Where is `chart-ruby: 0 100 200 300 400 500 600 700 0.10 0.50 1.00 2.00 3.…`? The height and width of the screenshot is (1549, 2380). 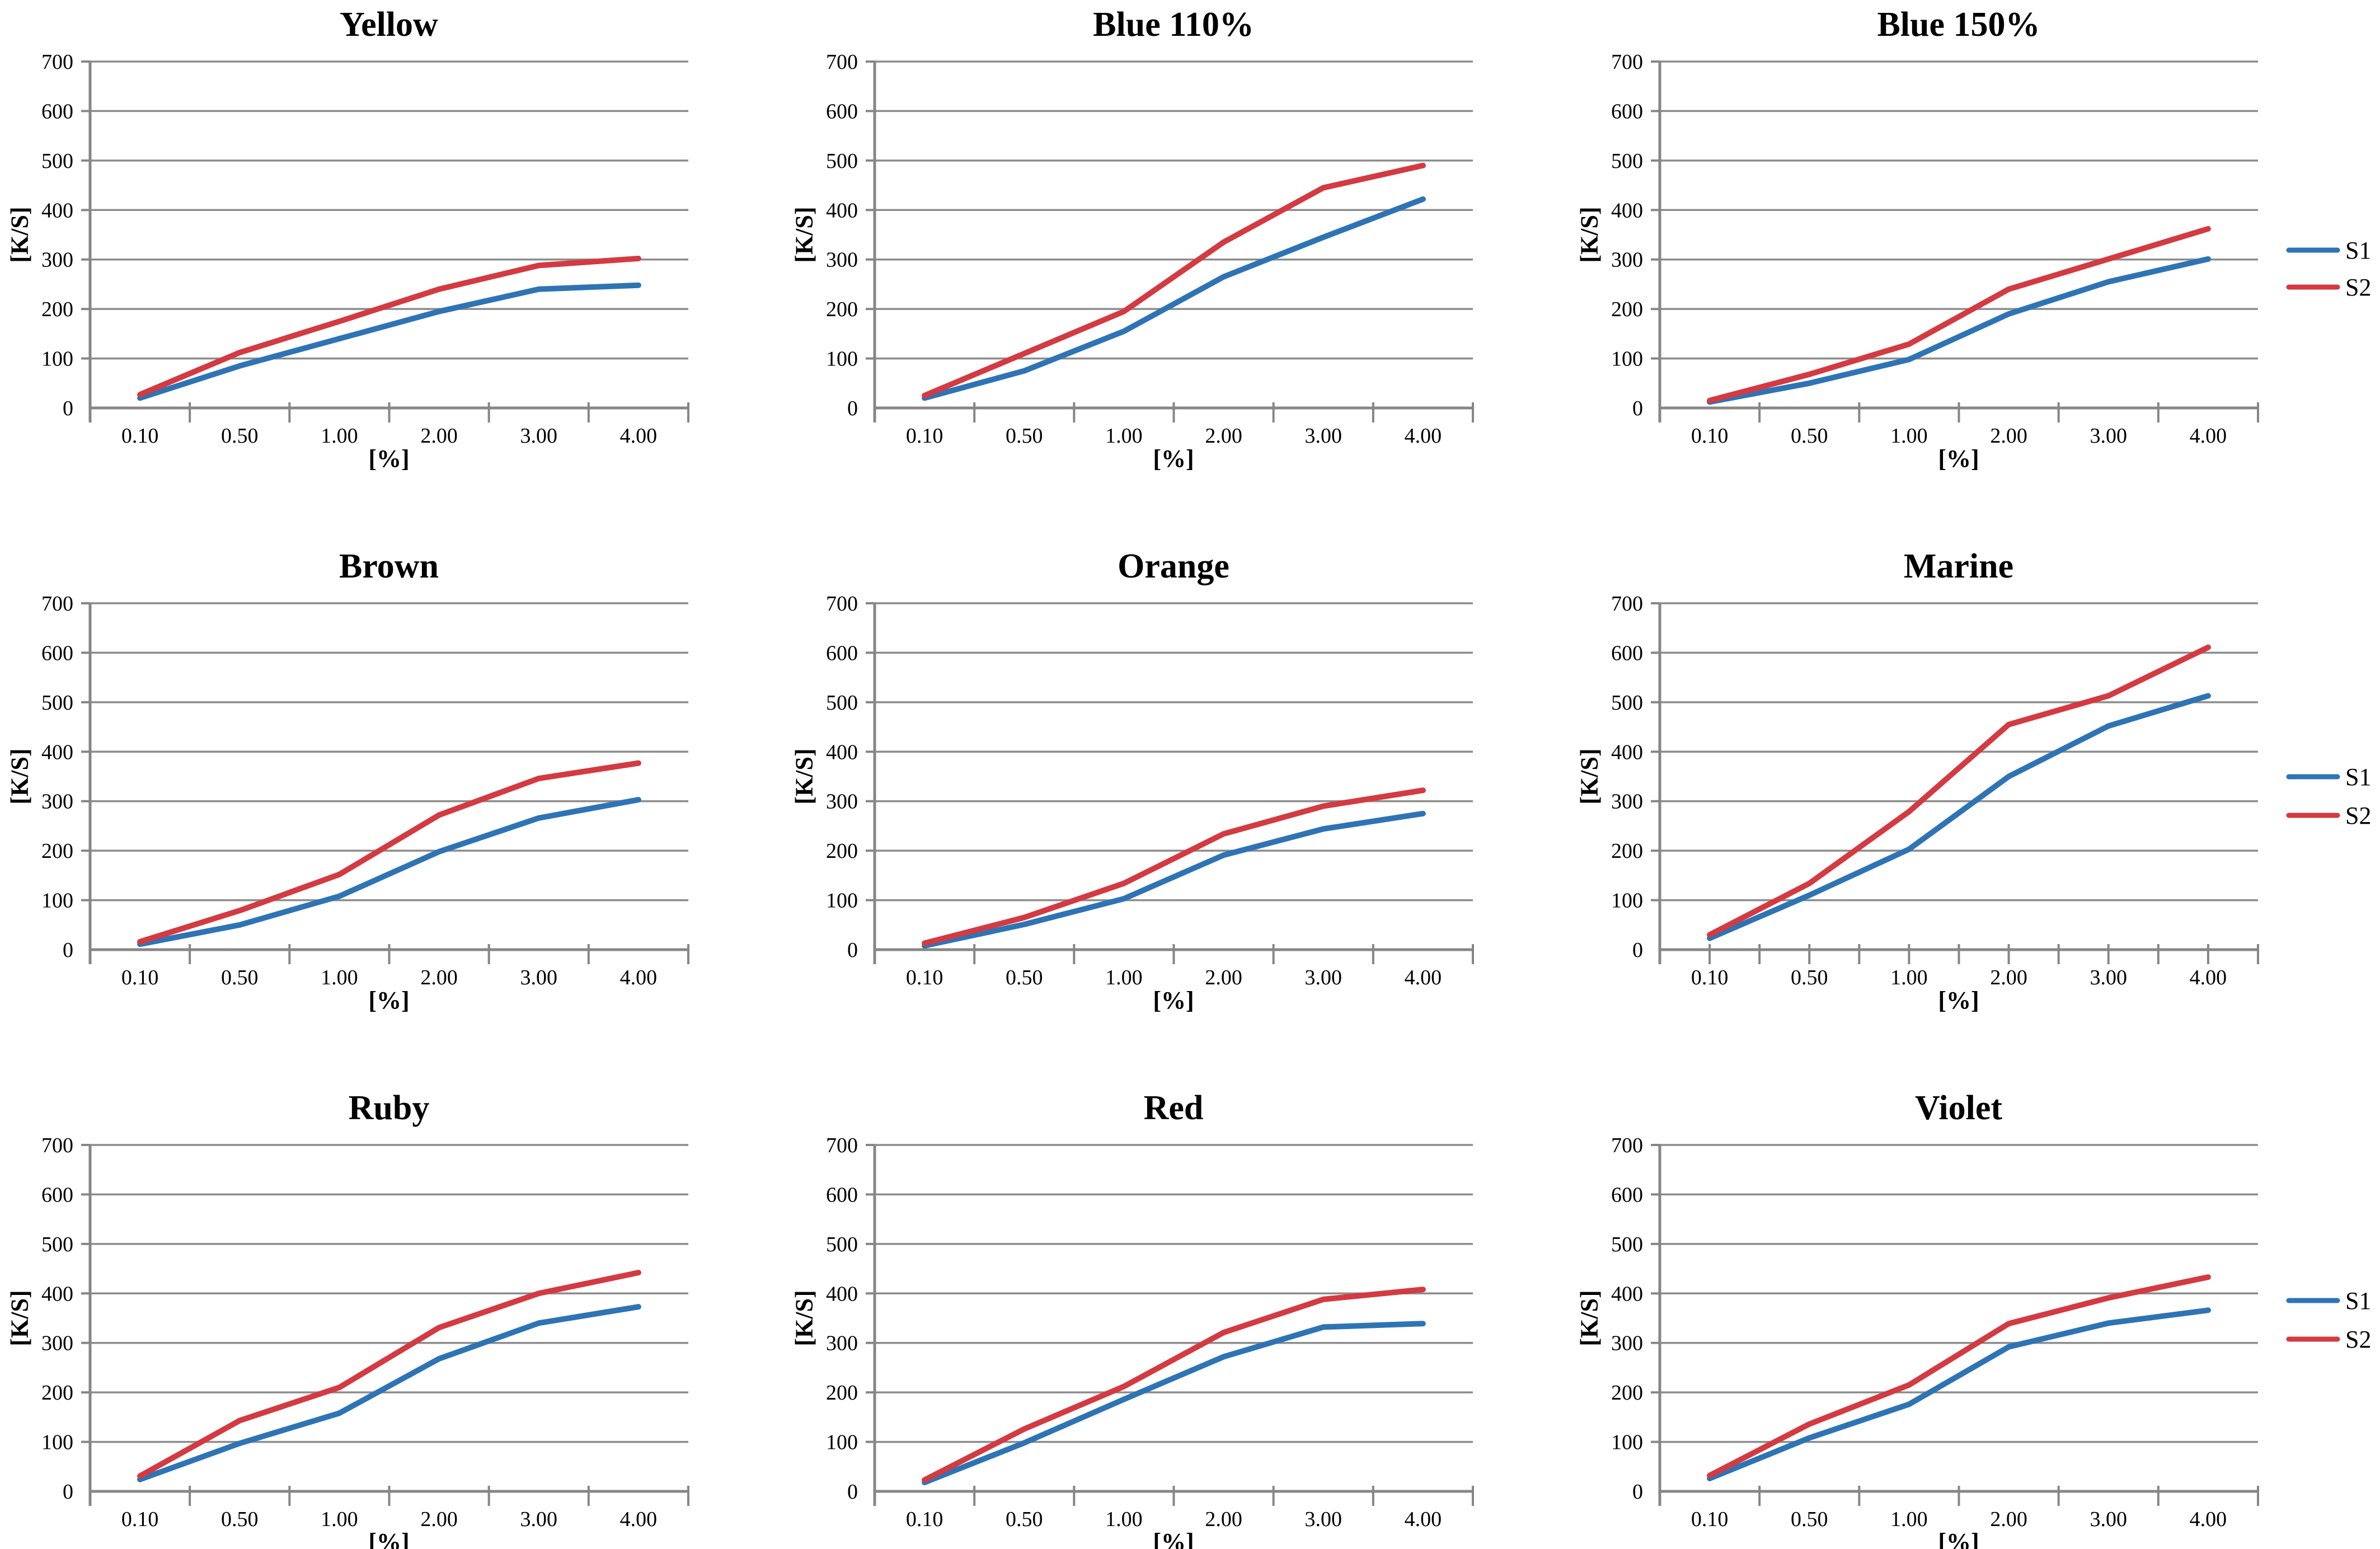
chart-ruby: 0 100 200 300 400 500 600 700 0.10 0.50 1.00 2.00 3.… is located at coordinates (348, 1319).